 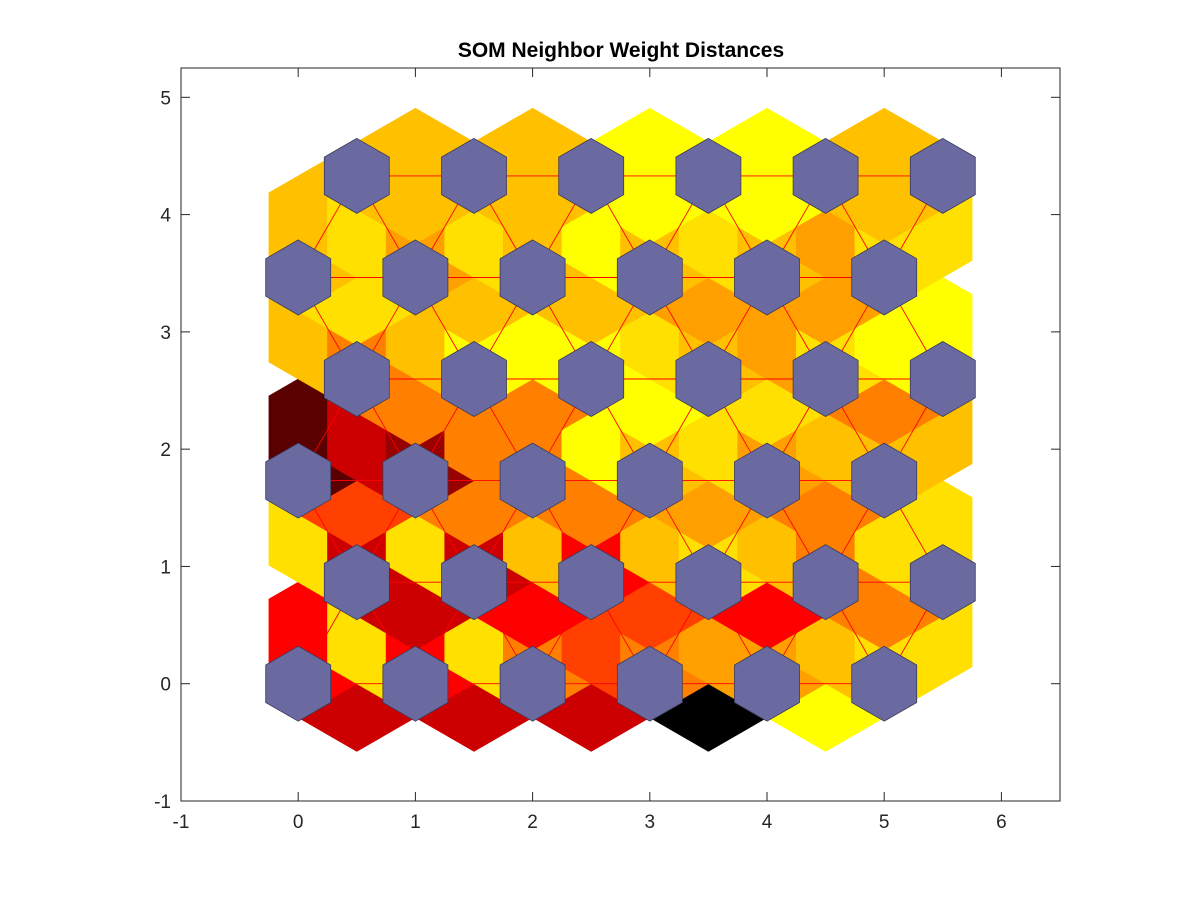 What do you see at coordinates (165, 450) in the screenshot?
I see `y-tick-label: 2` at bounding box center [165, 450].